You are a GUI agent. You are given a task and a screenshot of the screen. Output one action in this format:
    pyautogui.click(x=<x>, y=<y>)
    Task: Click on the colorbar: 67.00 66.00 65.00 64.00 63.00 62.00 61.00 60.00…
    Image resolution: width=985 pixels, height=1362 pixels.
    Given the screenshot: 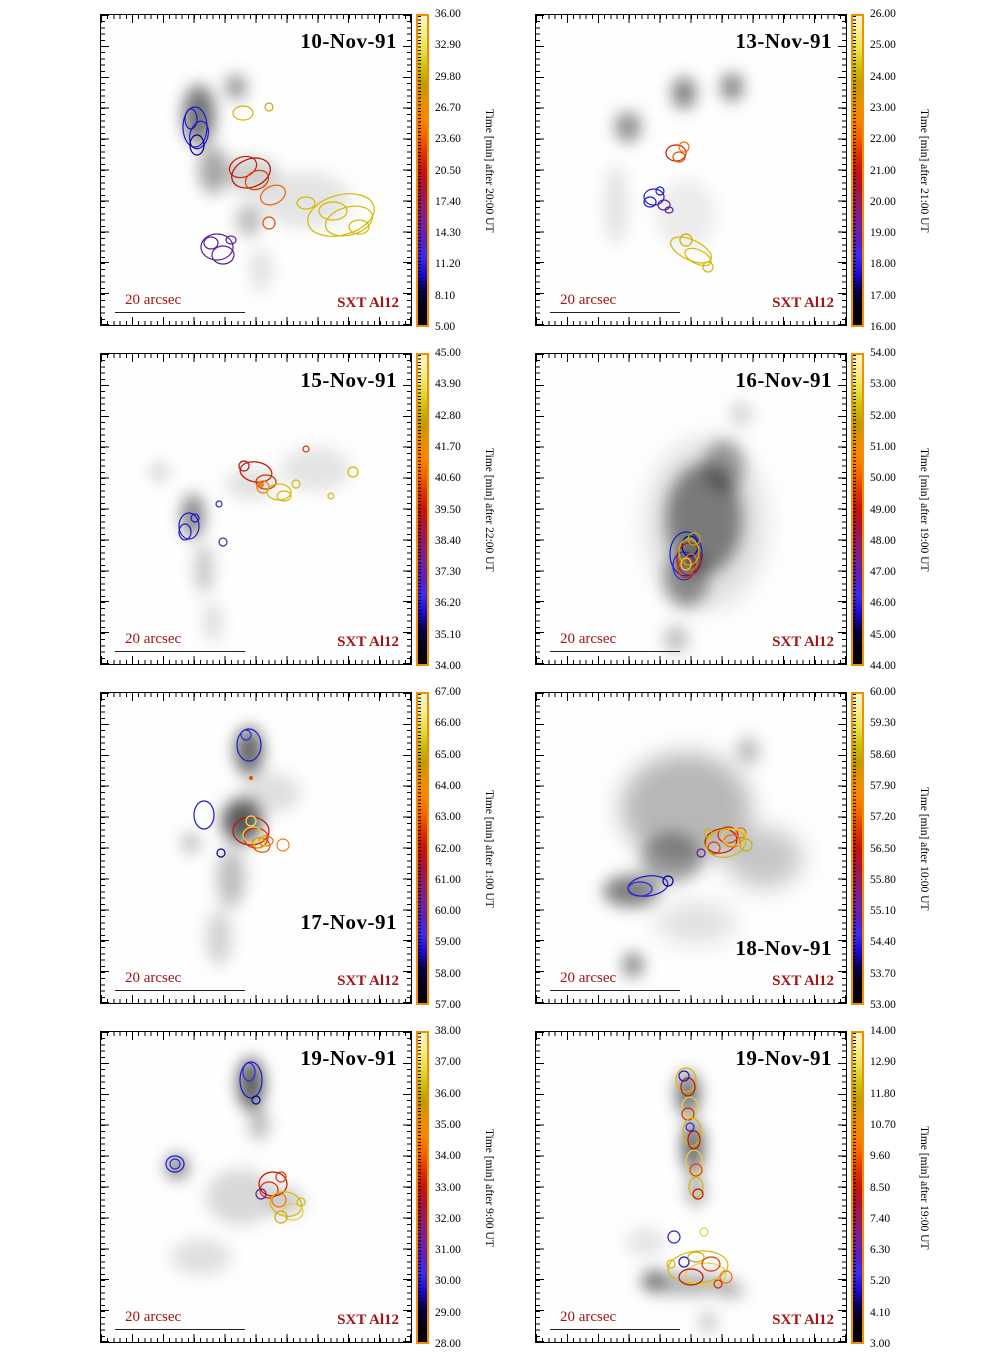 What is the action you would take?
    pyautogui.click(x=456, y=848)
    